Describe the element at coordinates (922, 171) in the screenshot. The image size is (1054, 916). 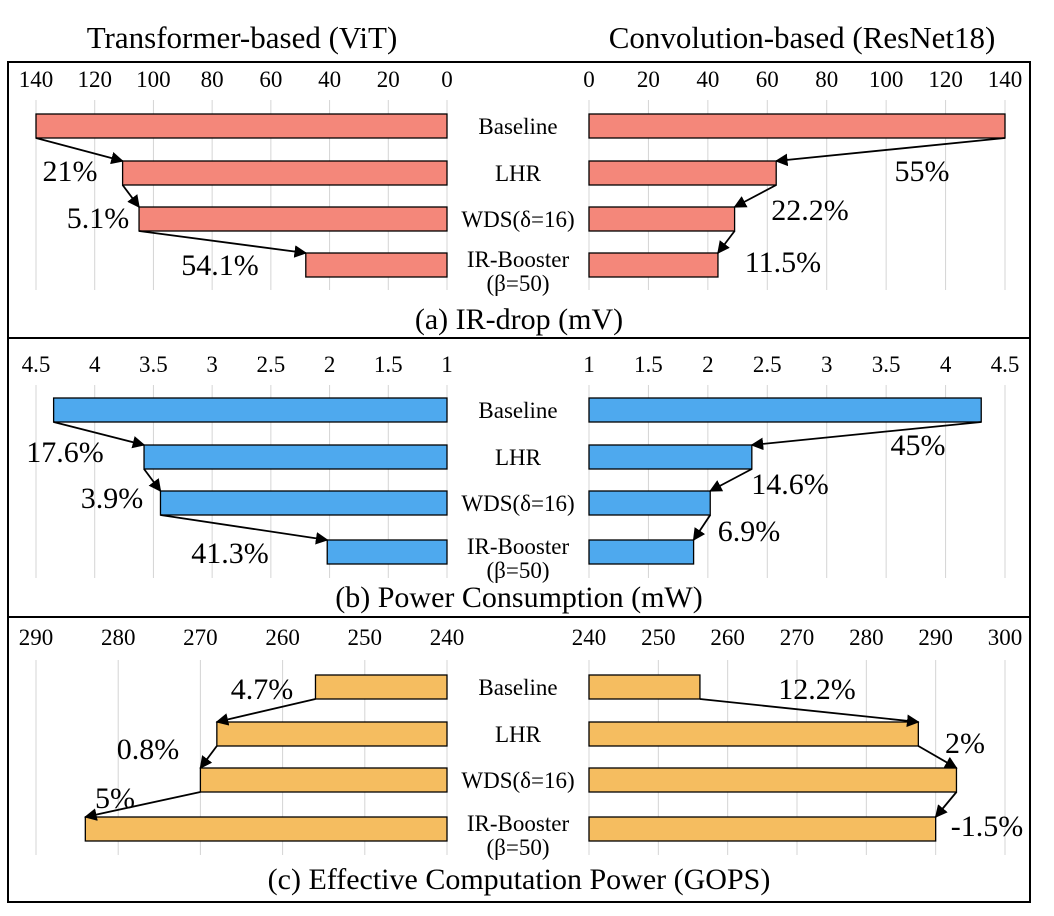
I see `change-label: 55%` at that location.